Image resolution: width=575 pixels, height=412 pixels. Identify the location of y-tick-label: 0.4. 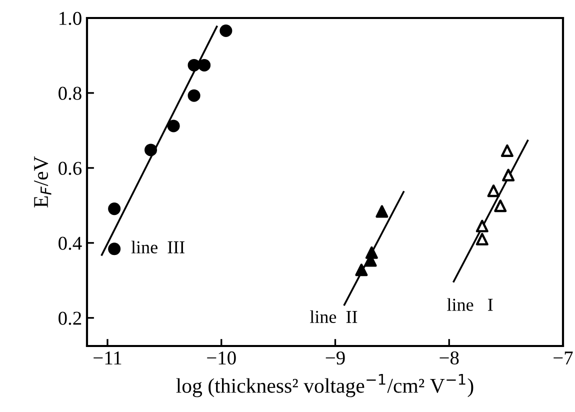
(70, 243).